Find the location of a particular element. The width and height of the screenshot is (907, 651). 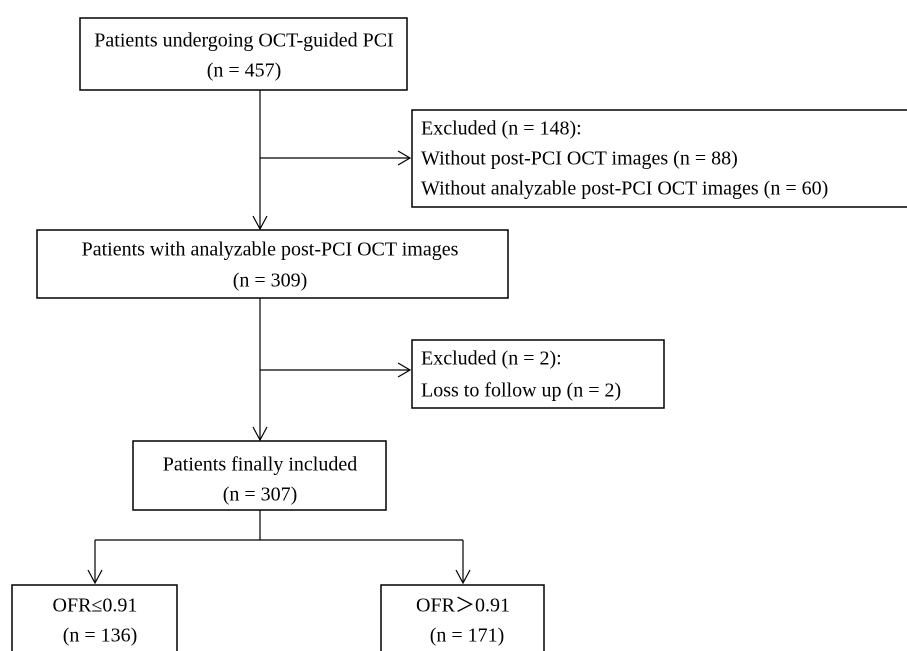

node-text: (n = 457) is located at coordinates (244, 71).